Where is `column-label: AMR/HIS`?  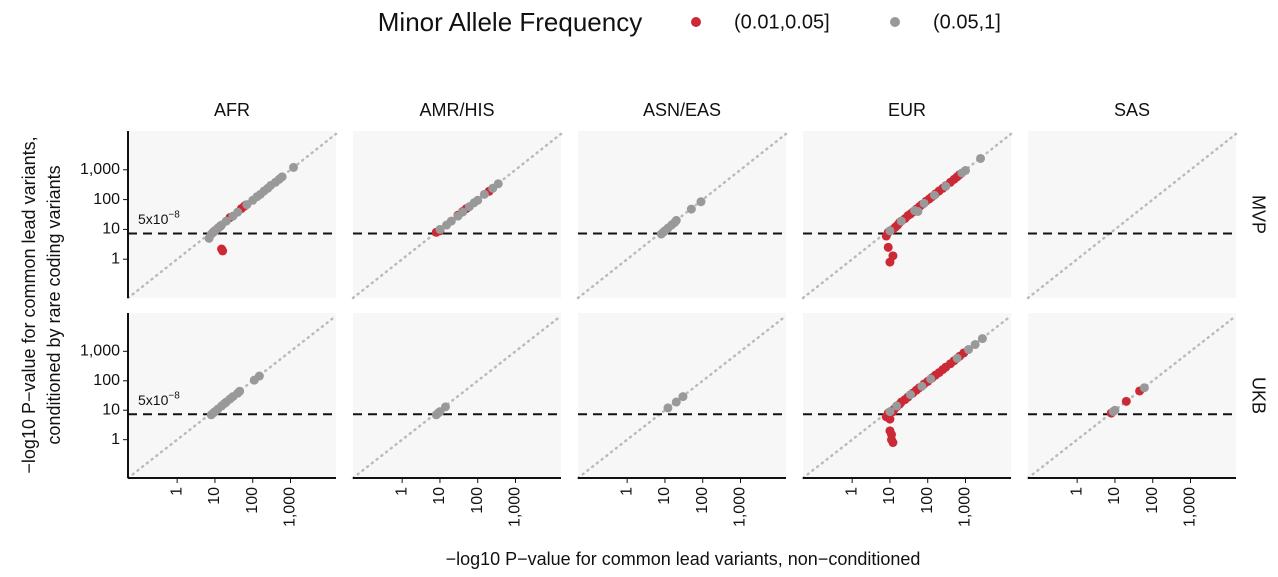
column-label: AMR/HIS is located at coordinates (456, 110).